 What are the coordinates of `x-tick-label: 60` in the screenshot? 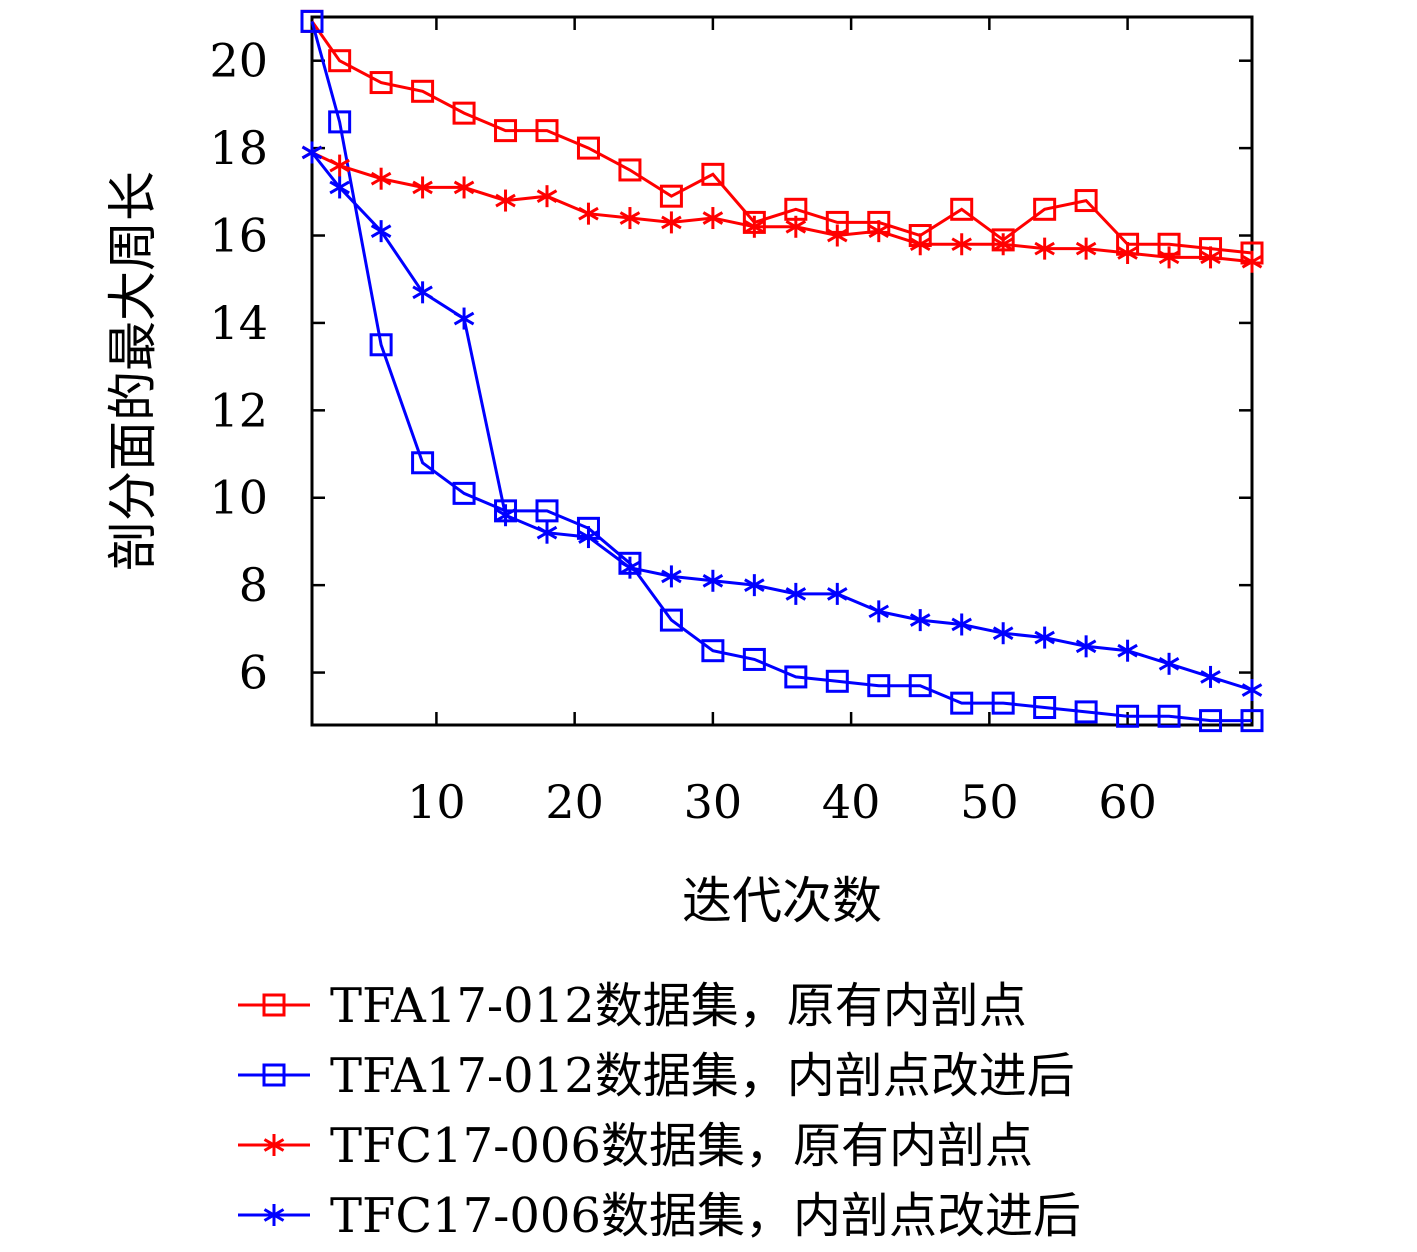 It's located at (1127, 802).